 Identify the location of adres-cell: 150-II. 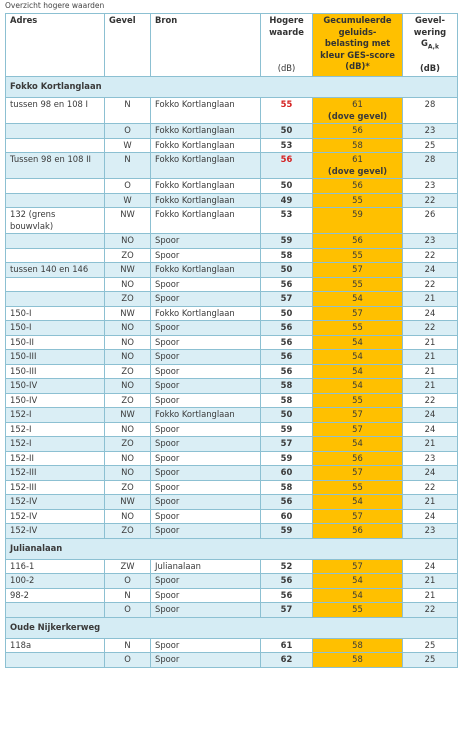
(55, 342).